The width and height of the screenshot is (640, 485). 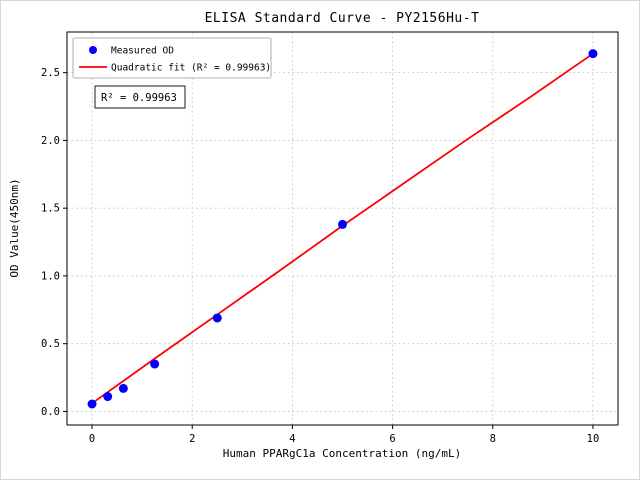 What do you see at coordinates (593, 439) in the screenshot?
I see `x-tick-label: 10` at bounding box center [593, 439].